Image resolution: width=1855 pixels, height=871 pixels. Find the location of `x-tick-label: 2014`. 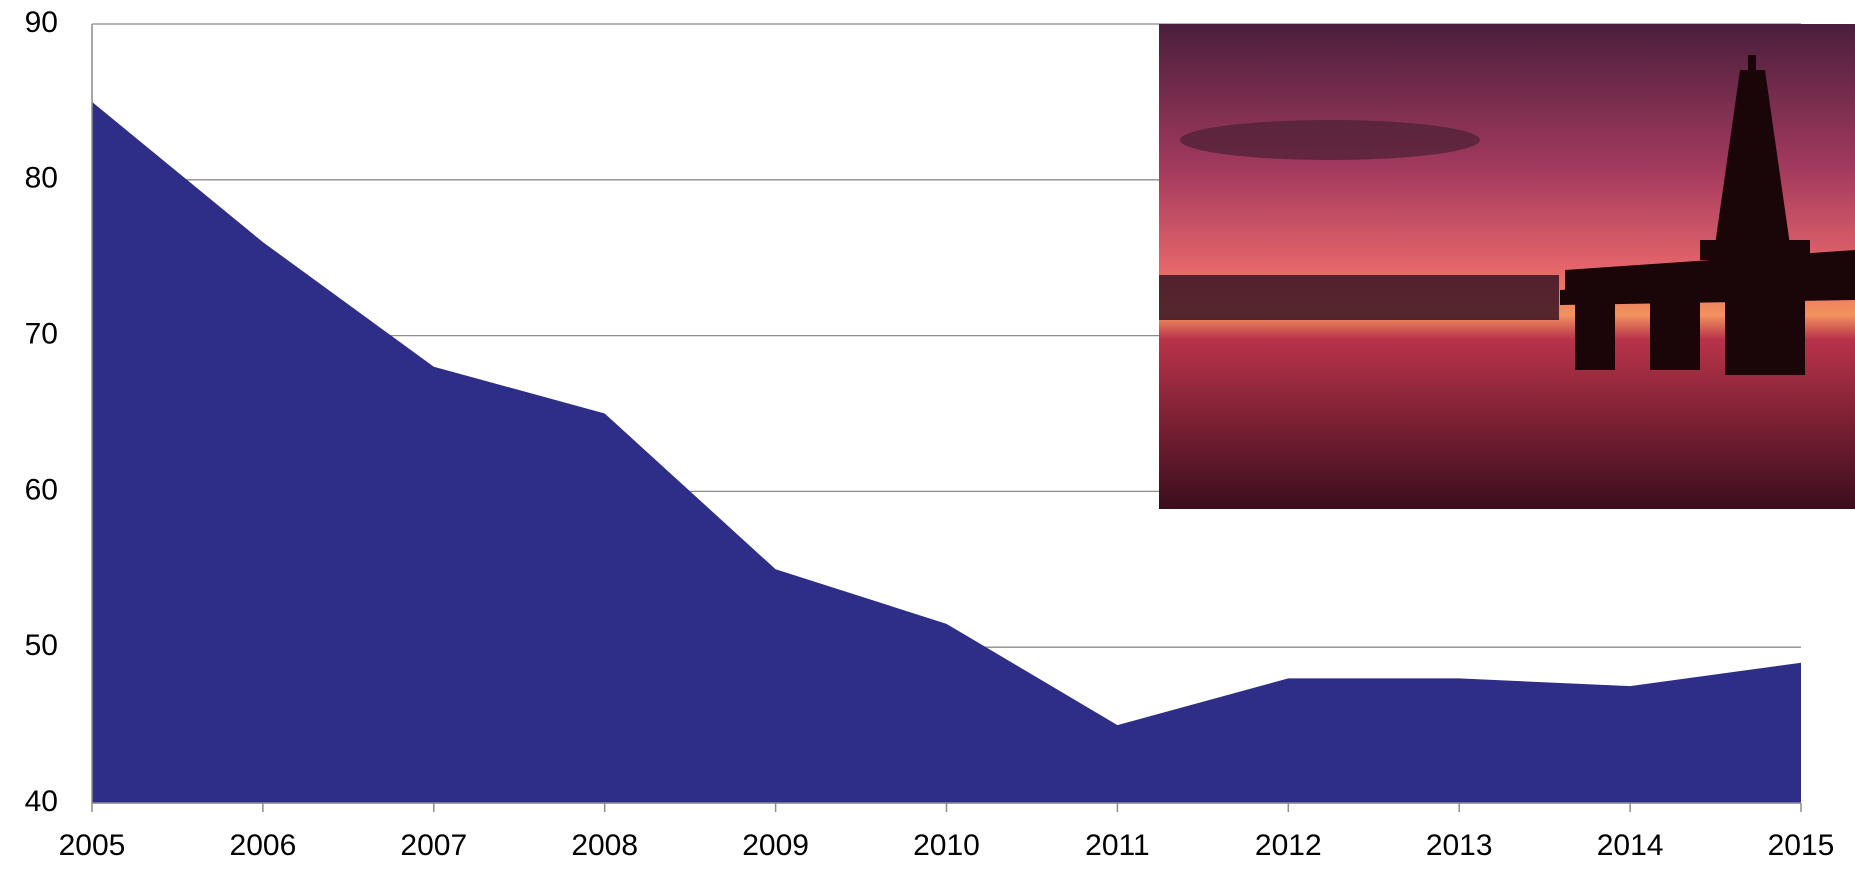

x-tick-label: 2014 is located at coordinates (1630, 845).